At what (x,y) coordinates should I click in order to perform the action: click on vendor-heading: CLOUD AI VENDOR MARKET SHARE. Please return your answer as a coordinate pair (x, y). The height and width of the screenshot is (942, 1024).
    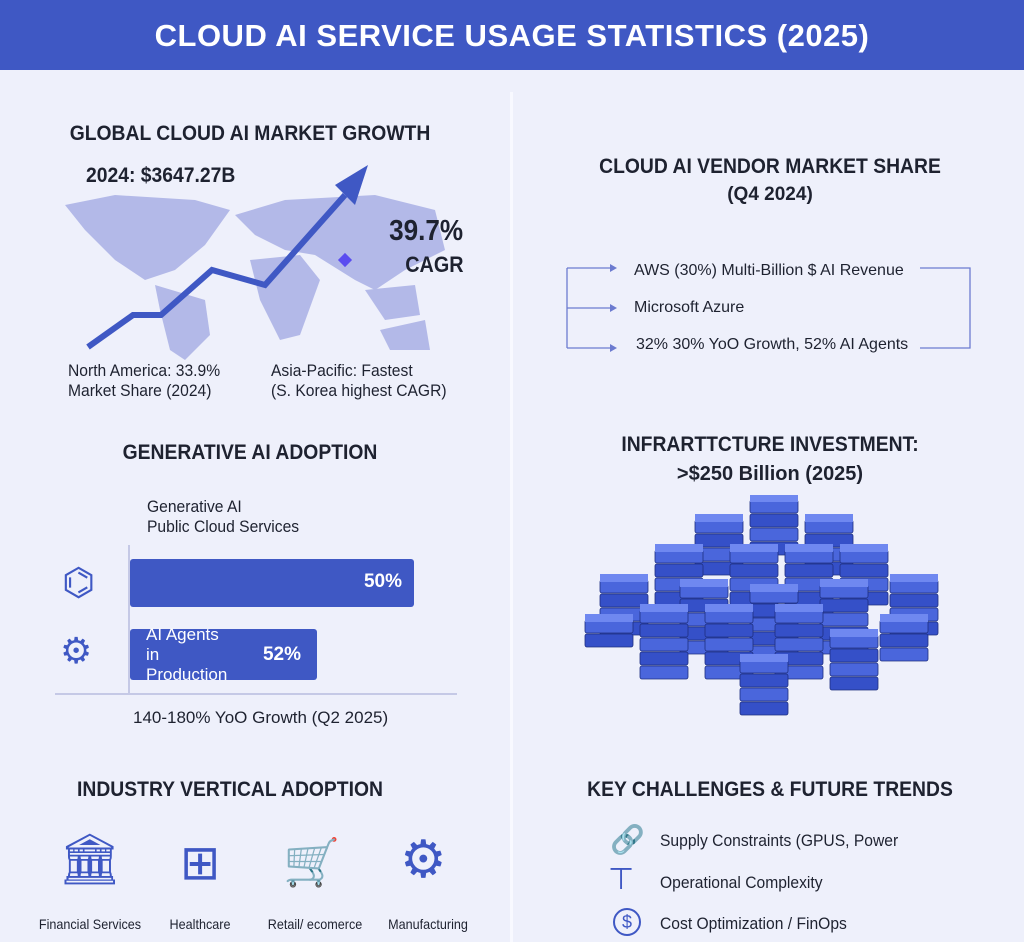
    Looking at the image, I should click on (770, 166).